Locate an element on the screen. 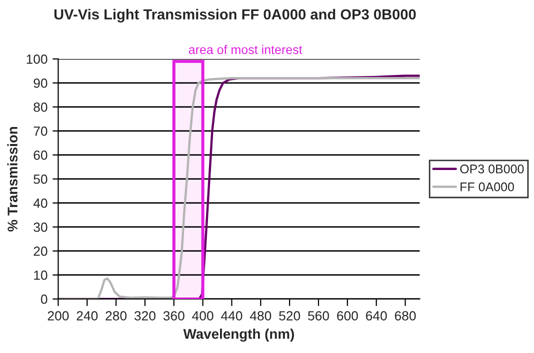  x-tick-label: 440 is located at coordinates (231, 315).